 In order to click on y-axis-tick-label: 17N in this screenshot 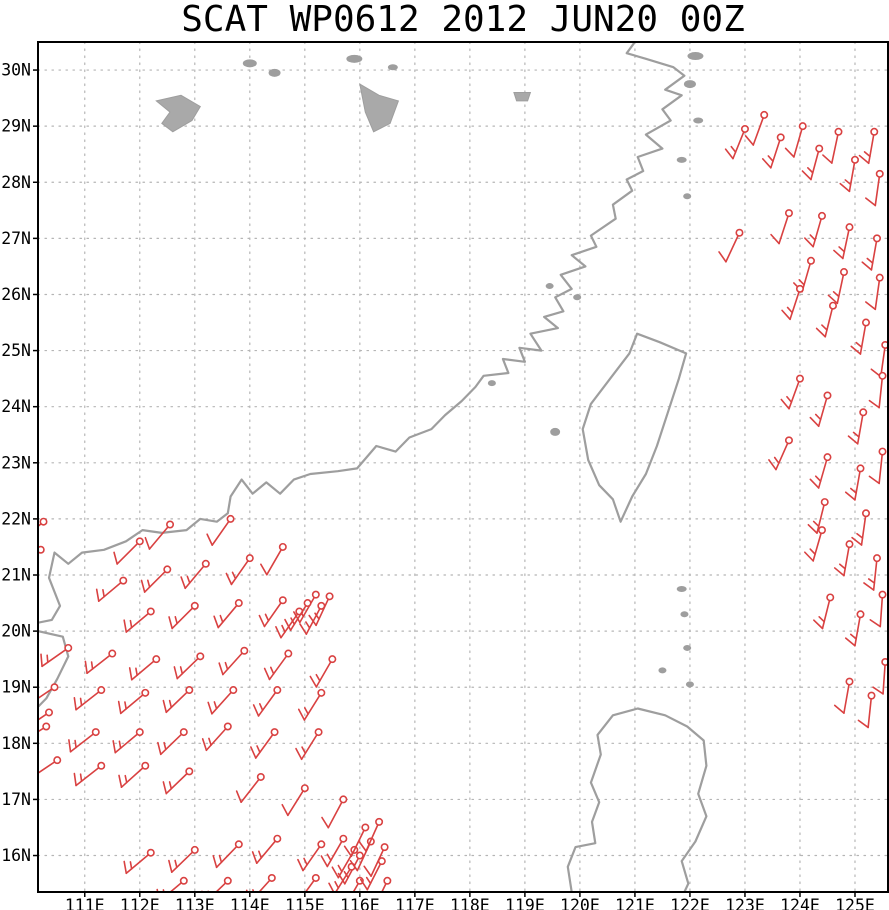, I will do `click(16, 799)`.